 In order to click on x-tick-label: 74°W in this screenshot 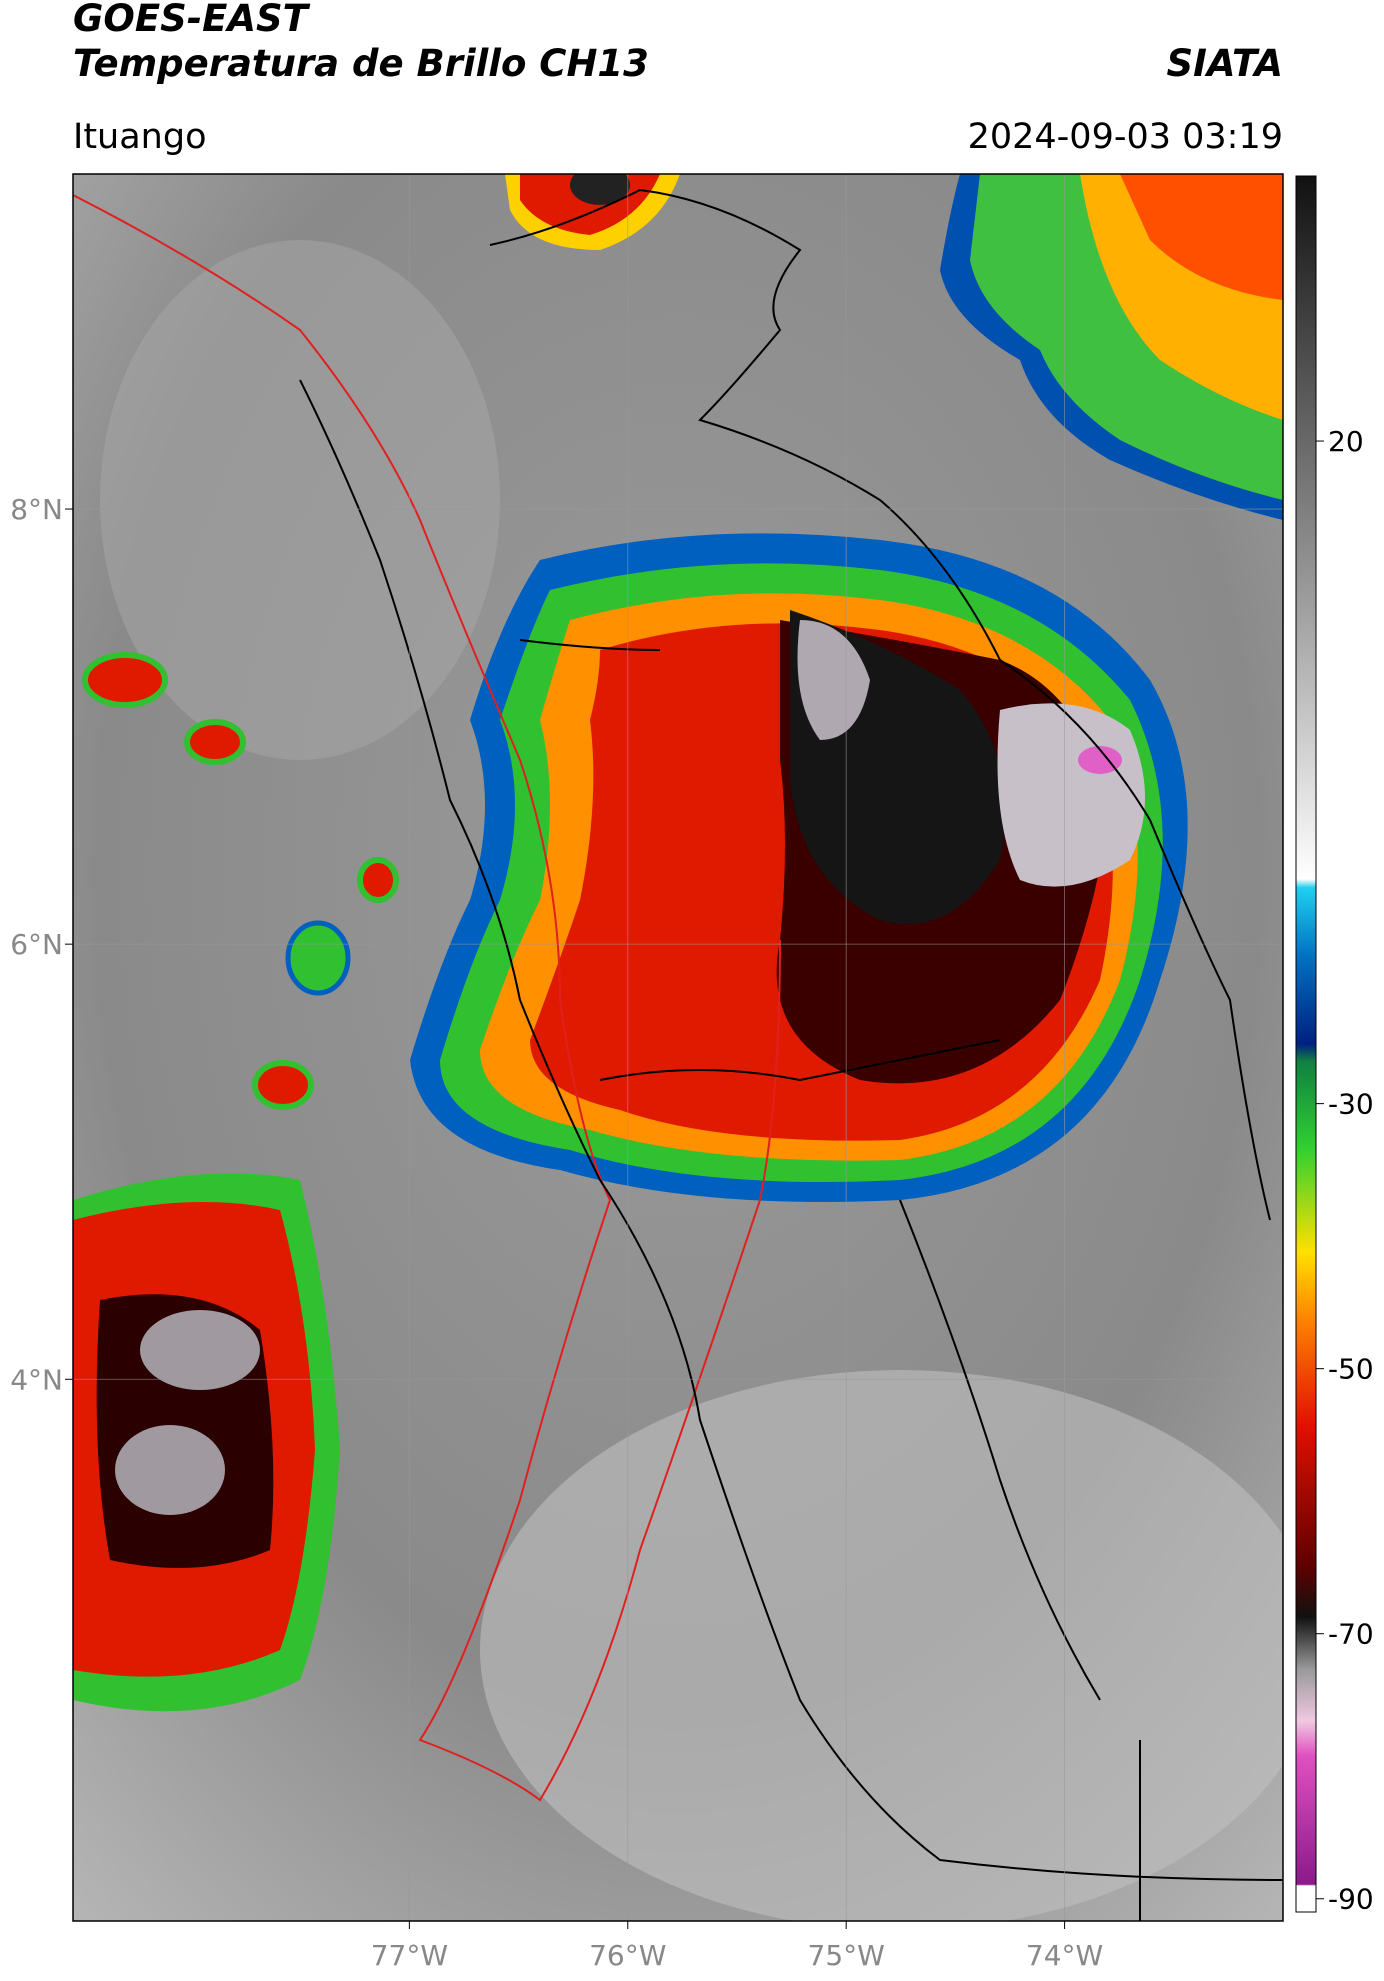, I will do `click(1064, 1955)`.